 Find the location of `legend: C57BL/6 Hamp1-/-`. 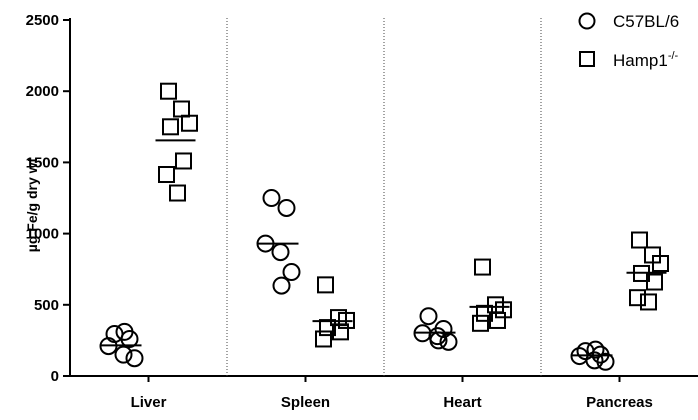

legend: C57BL/6 Hamp1-/- is located at coordinates (628, 41).